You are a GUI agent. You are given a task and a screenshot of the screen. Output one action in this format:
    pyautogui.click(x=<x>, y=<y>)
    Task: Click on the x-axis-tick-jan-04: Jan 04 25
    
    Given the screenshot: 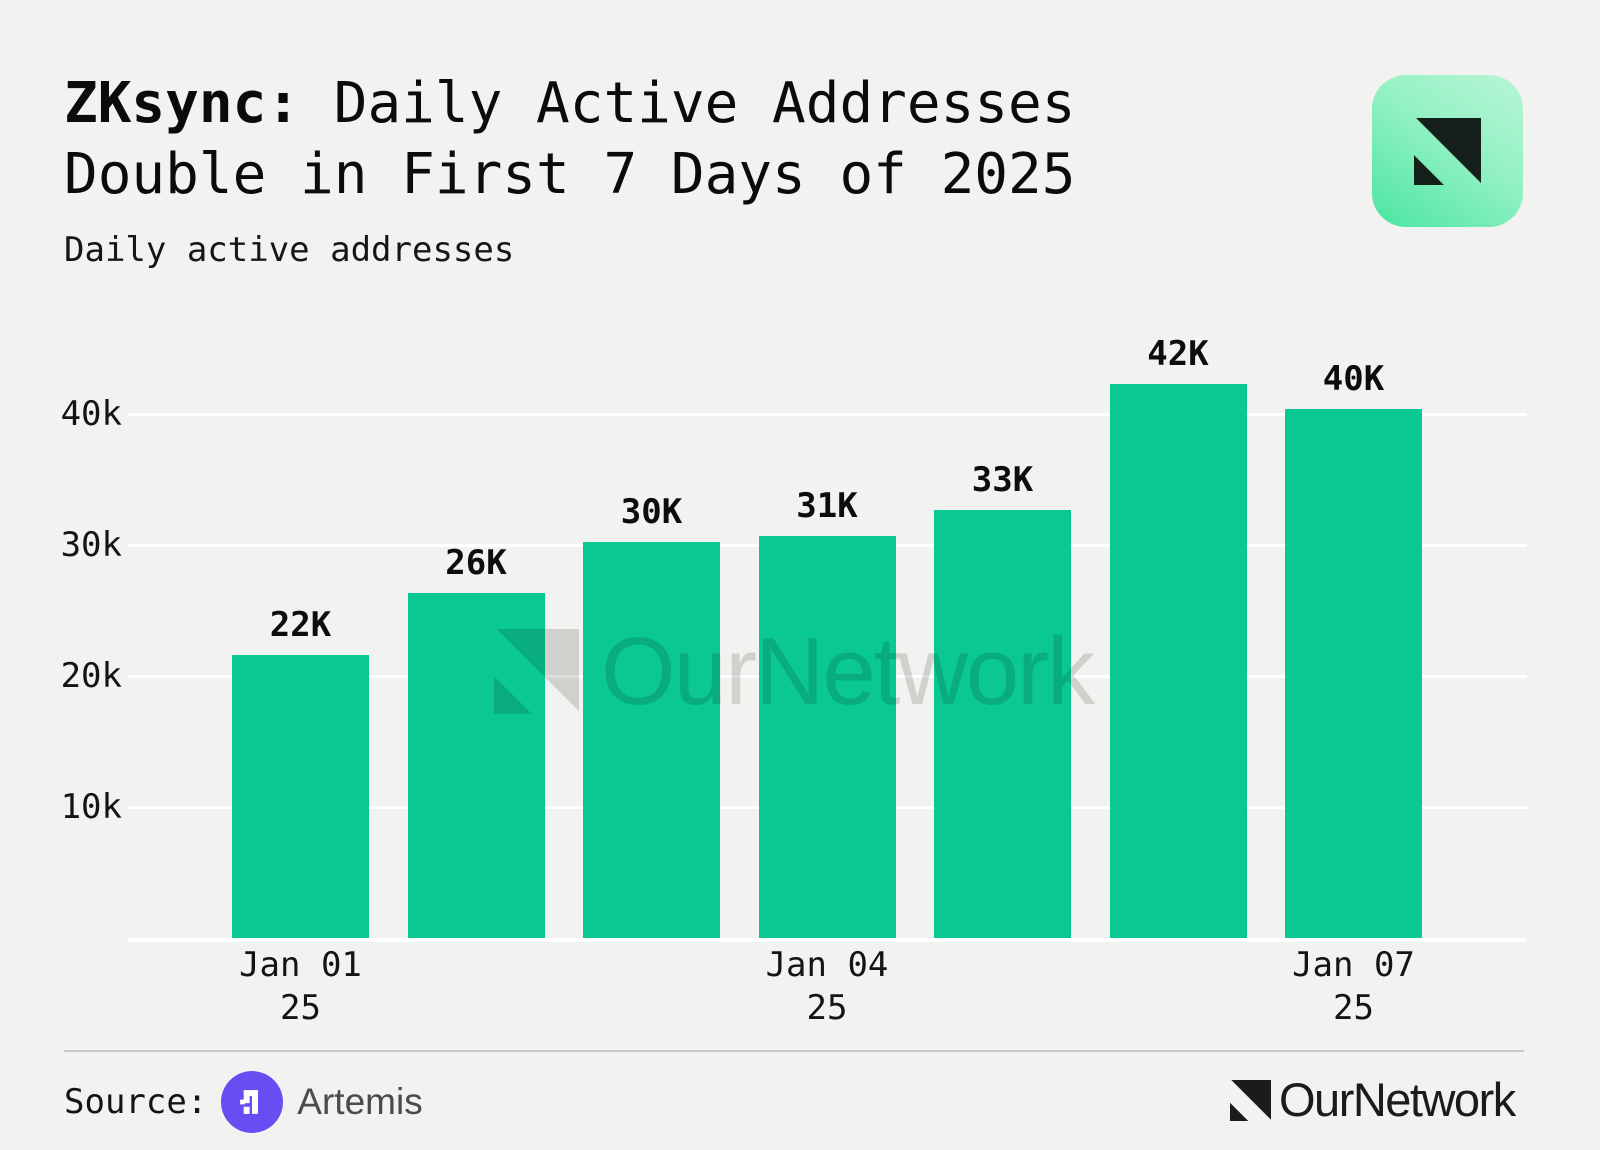 What is the action you would take?
    pyautogui.click(x=827, y=986)
    